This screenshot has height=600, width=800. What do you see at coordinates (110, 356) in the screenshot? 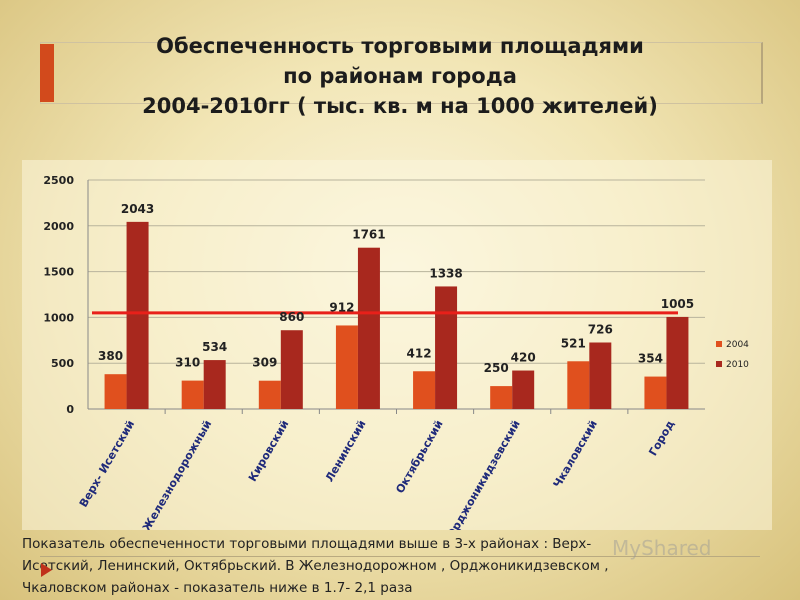
I see `data-label: 380` at bounding box center [110, 356].